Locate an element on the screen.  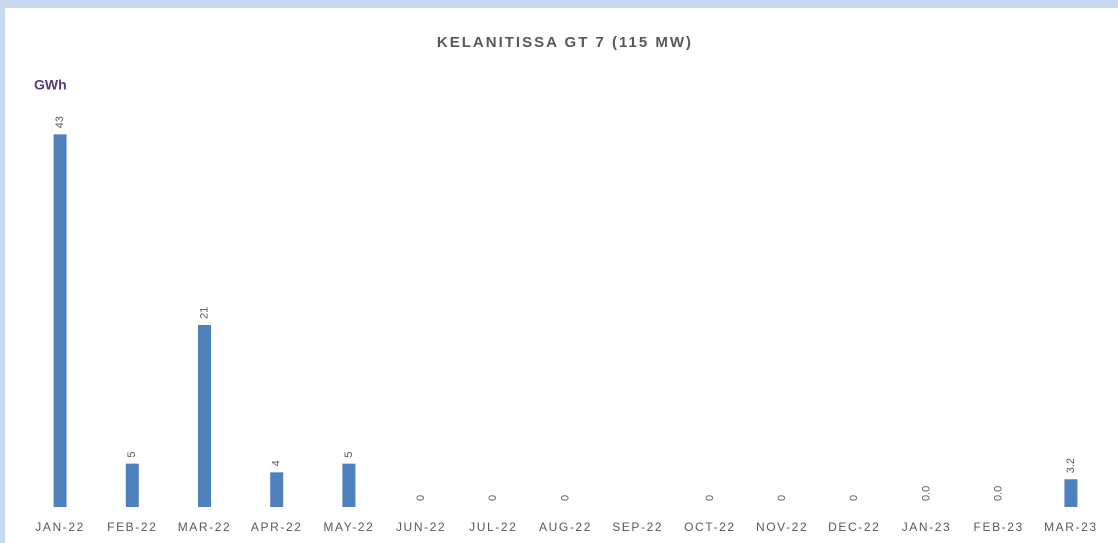
value-label: 3.2 is located at coordinates (1071, 465).